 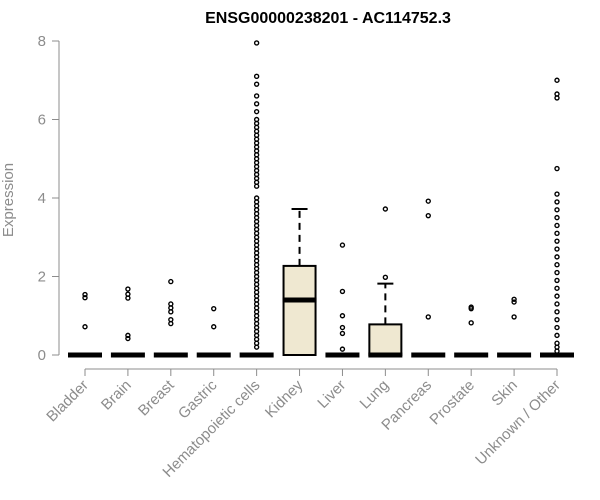 What do you see at coordinates (116, 395) in the screenshot?
I see `x-tick-label-brain: Brain` at bounding box center [116, 395].